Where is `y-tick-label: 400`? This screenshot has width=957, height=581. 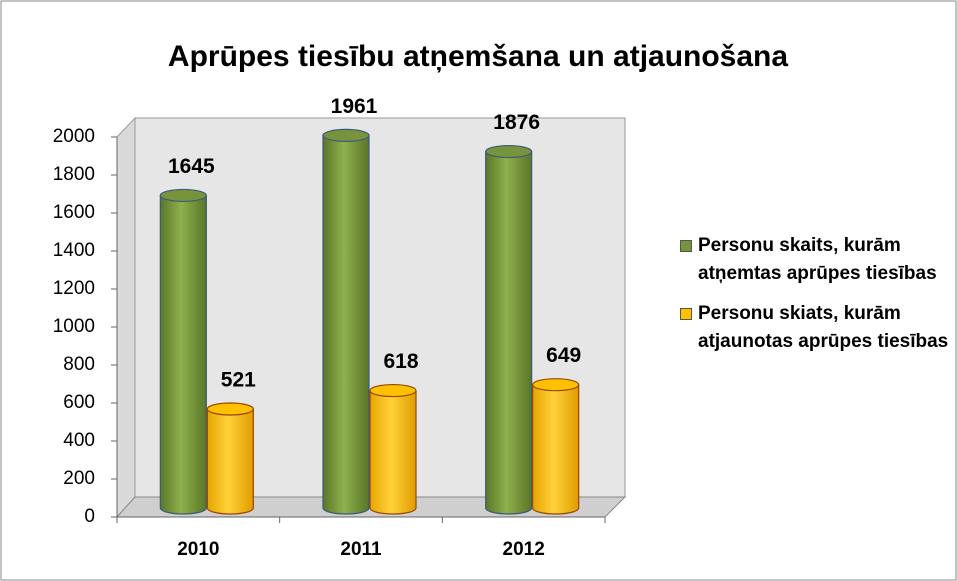
y-tick-label: 400 is located at coordinates (79, 440).